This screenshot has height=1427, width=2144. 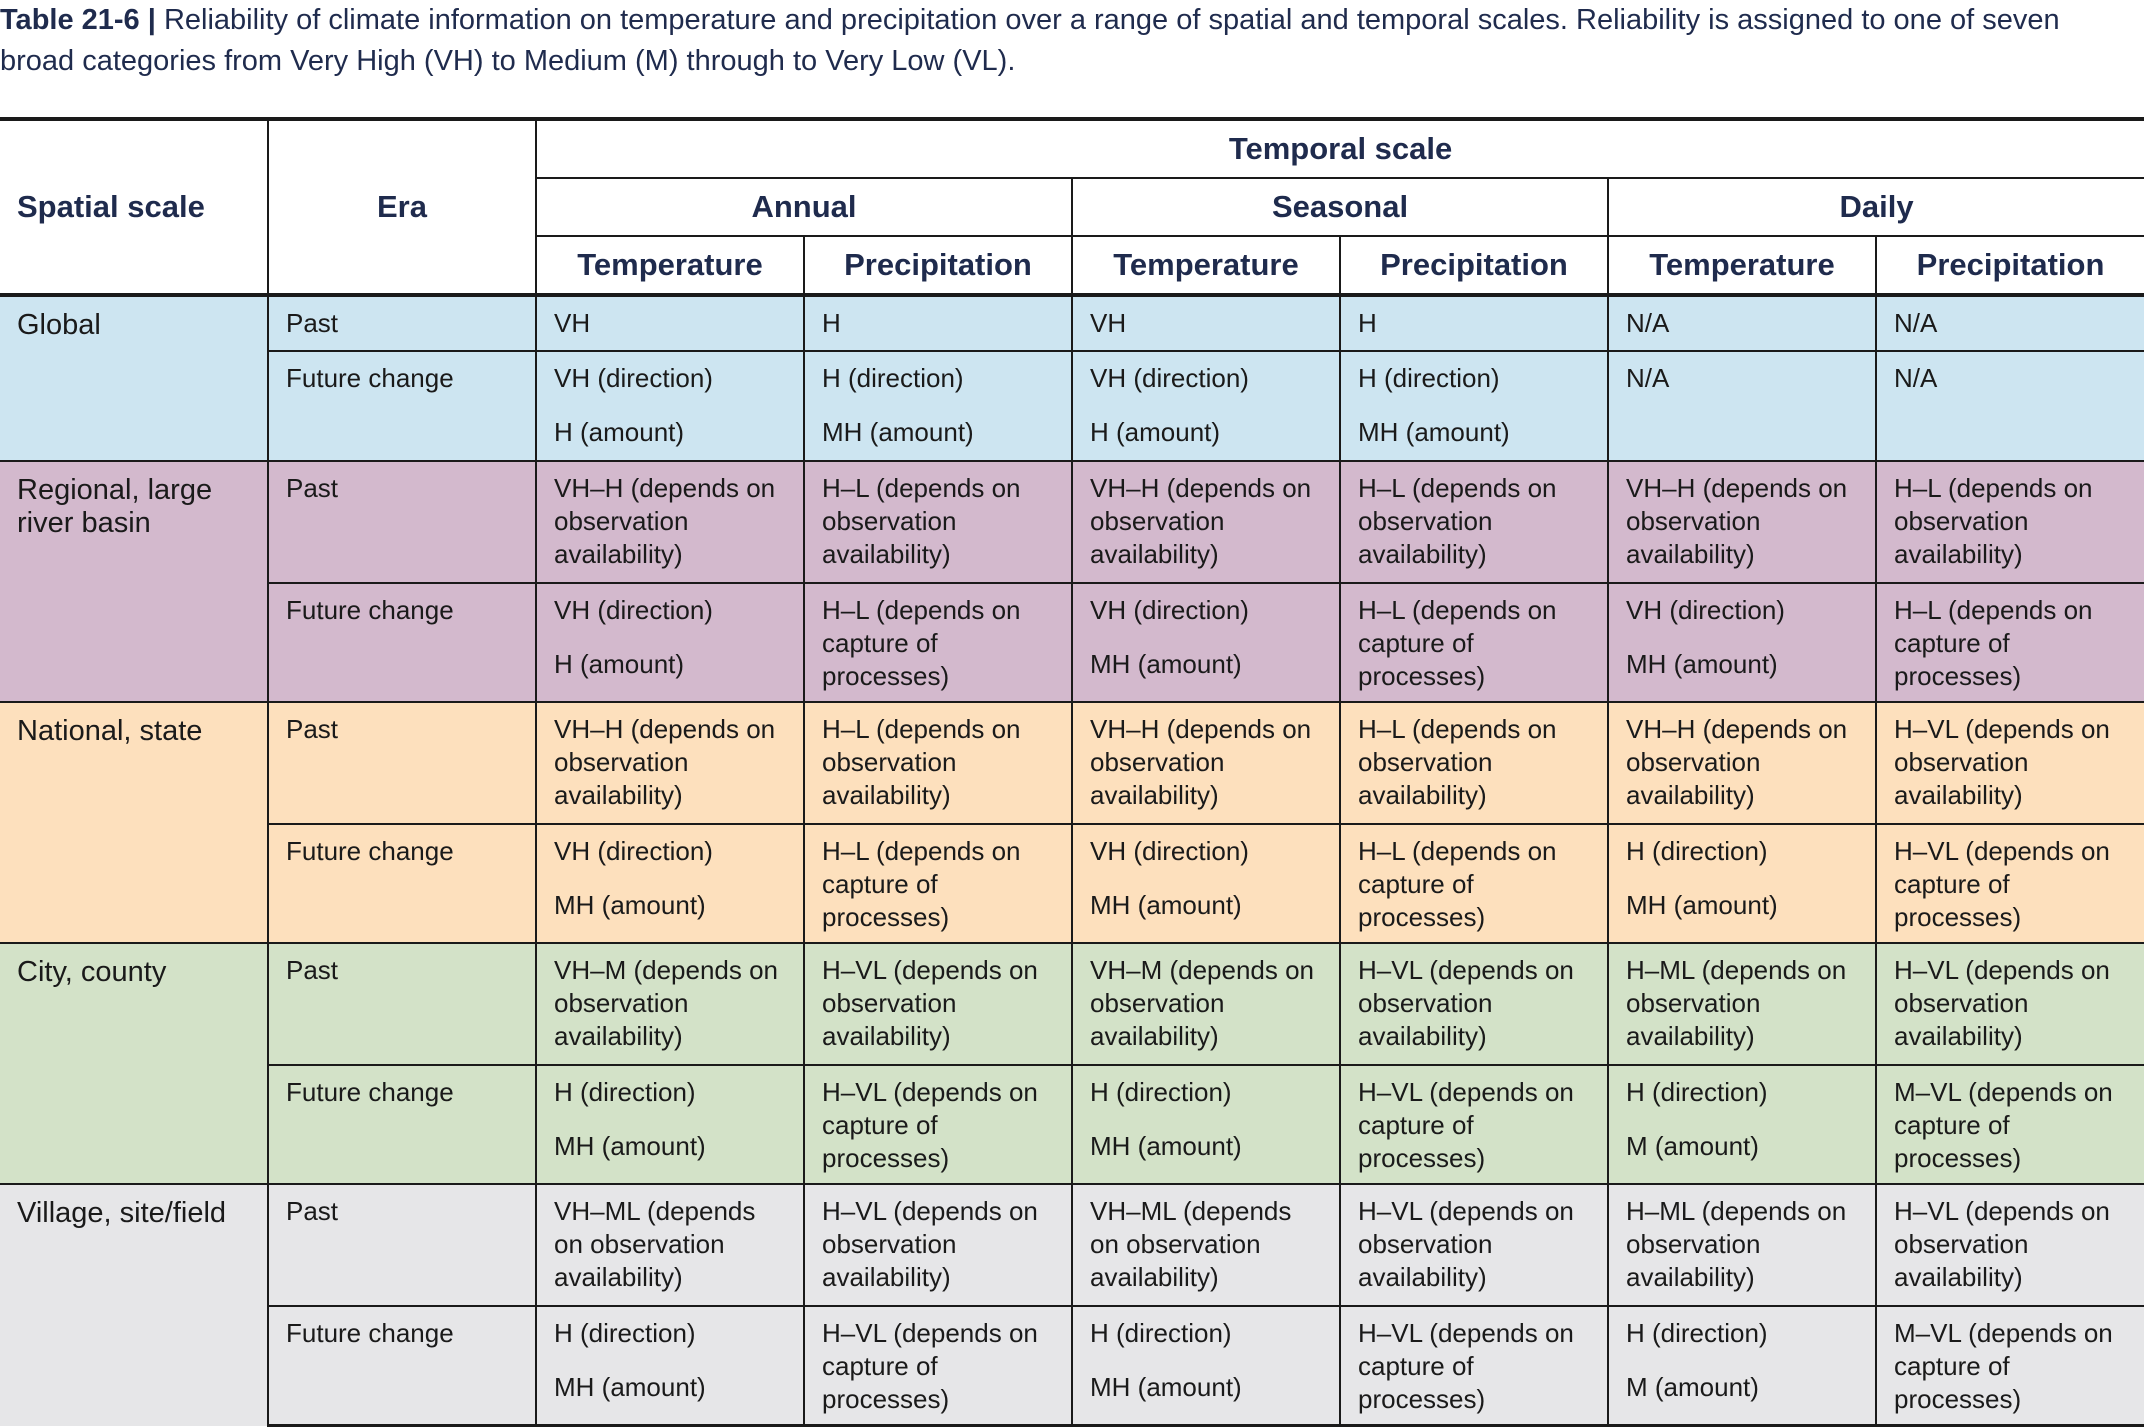 I want to click on era-header: Era, so click(x=401, y=208).